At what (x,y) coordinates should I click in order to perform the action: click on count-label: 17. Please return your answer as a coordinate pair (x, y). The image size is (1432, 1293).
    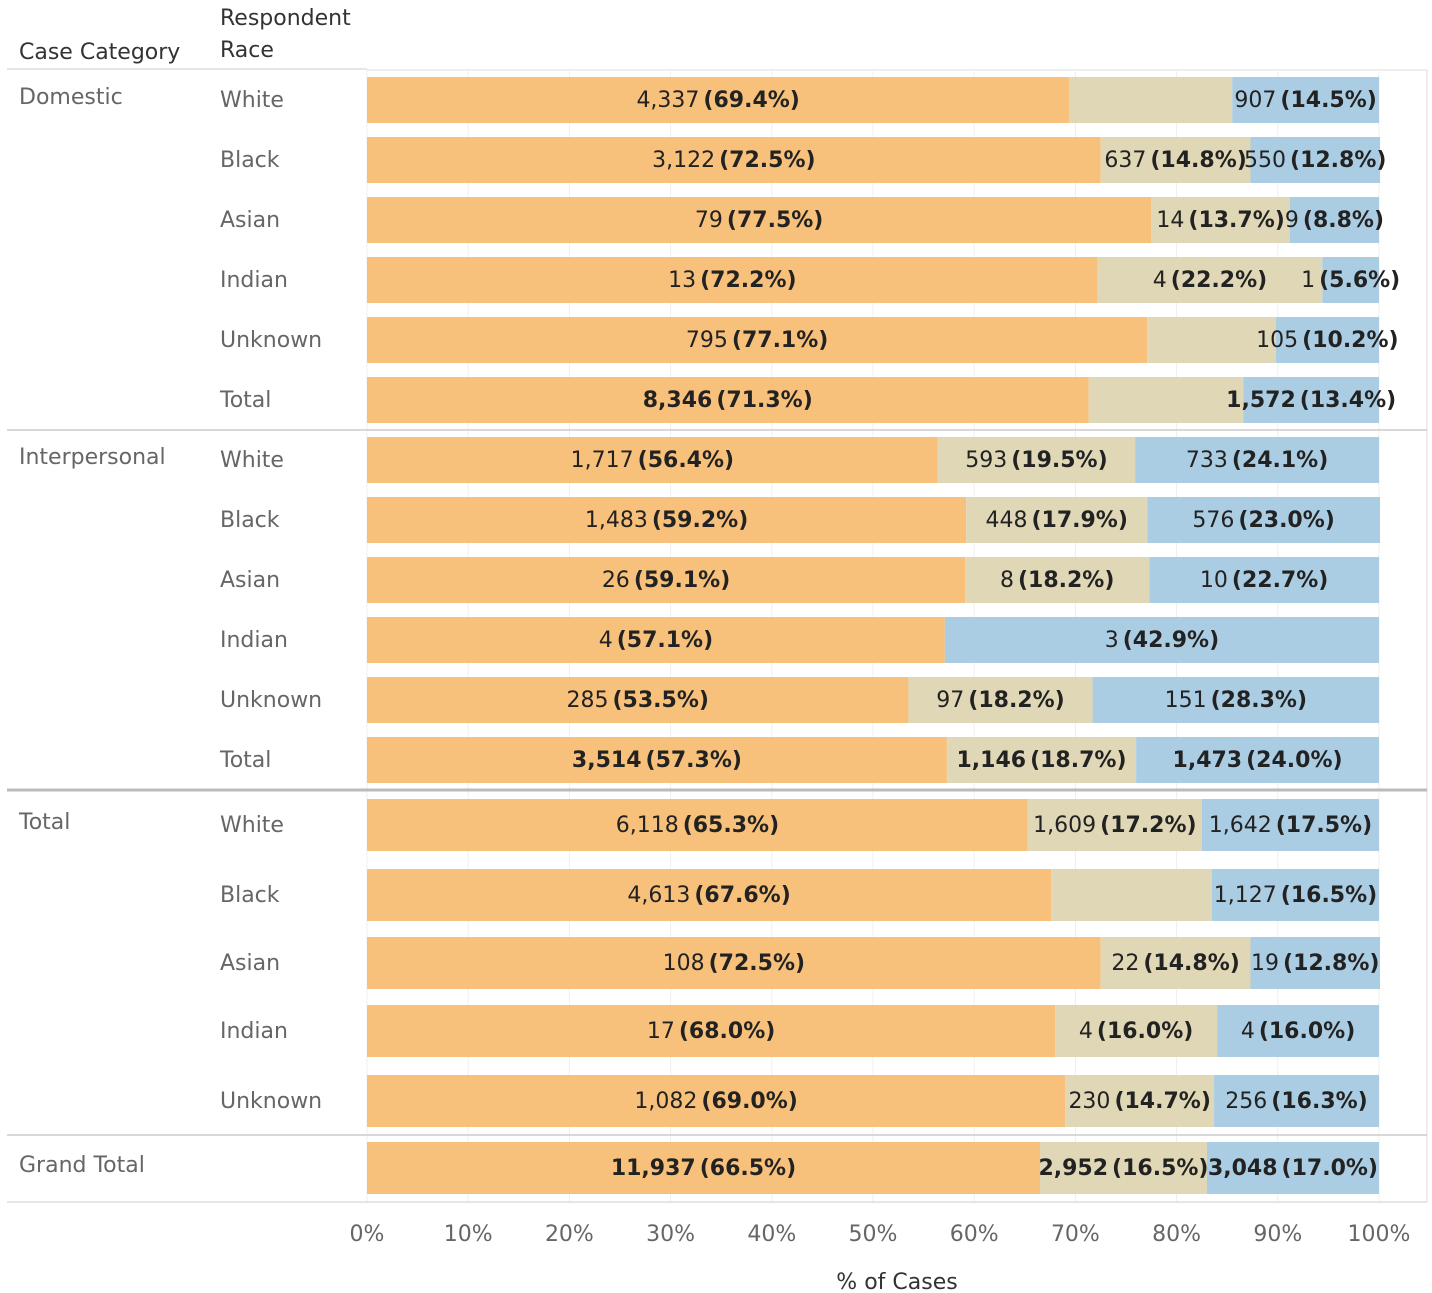
    Looking at the image, I should click on (661, 1031).